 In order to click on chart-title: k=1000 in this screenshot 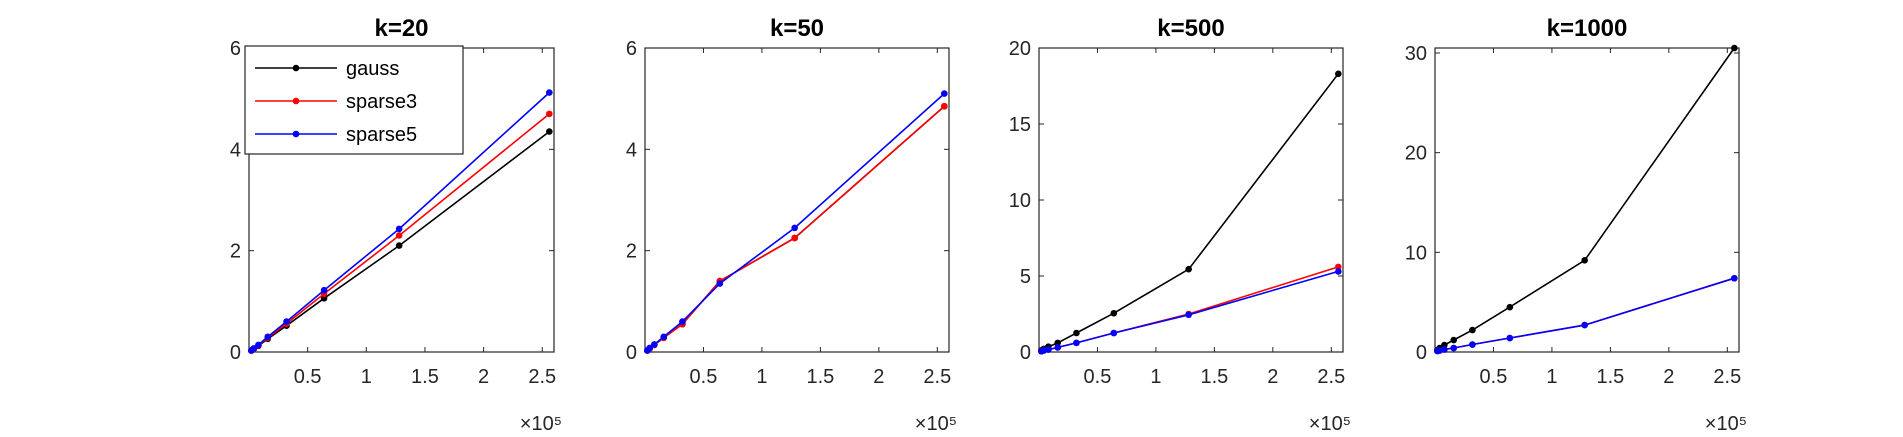, I will do `click(1587, 28)`.